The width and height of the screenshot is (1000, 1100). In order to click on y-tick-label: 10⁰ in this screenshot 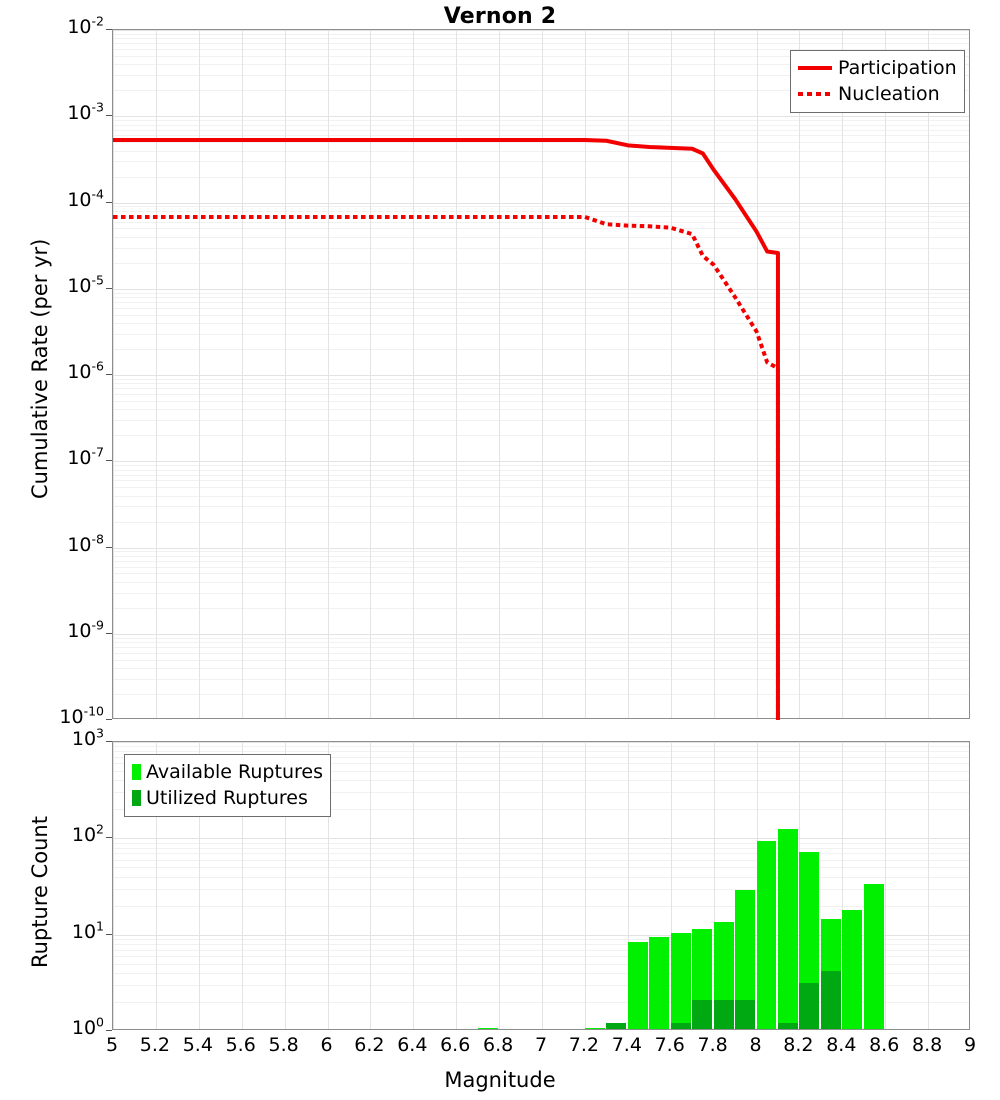, I will do `click(87, 1026)`.